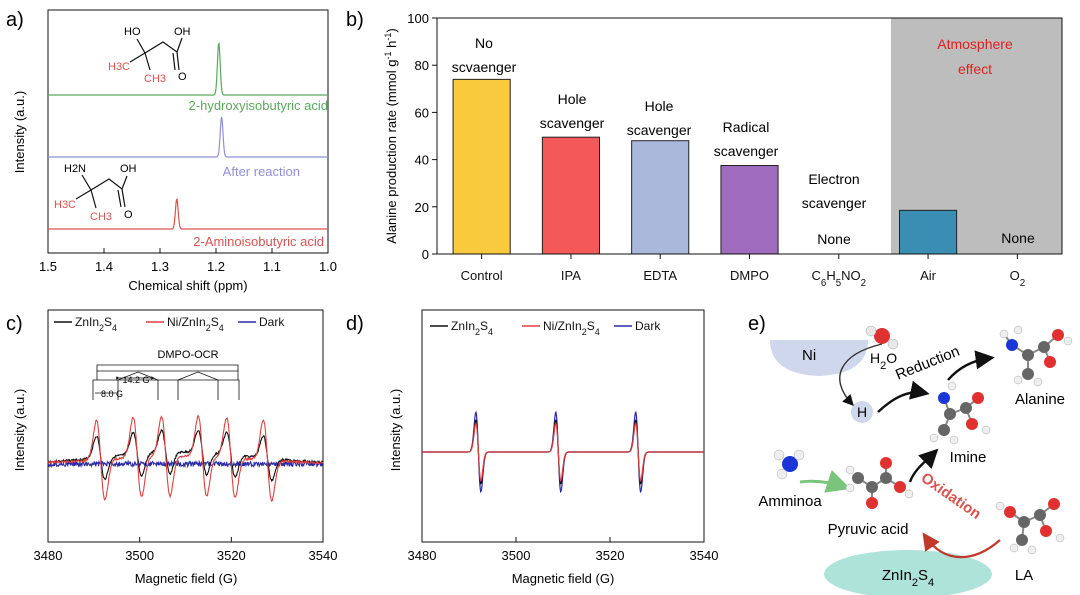 Image resolution: width=1080 pixels, height=595 pixels. What do you see at coordinates (610, 555) in the screenshot?
I see `d-xtick-3520: 3520` at bounding box center [610, 555].